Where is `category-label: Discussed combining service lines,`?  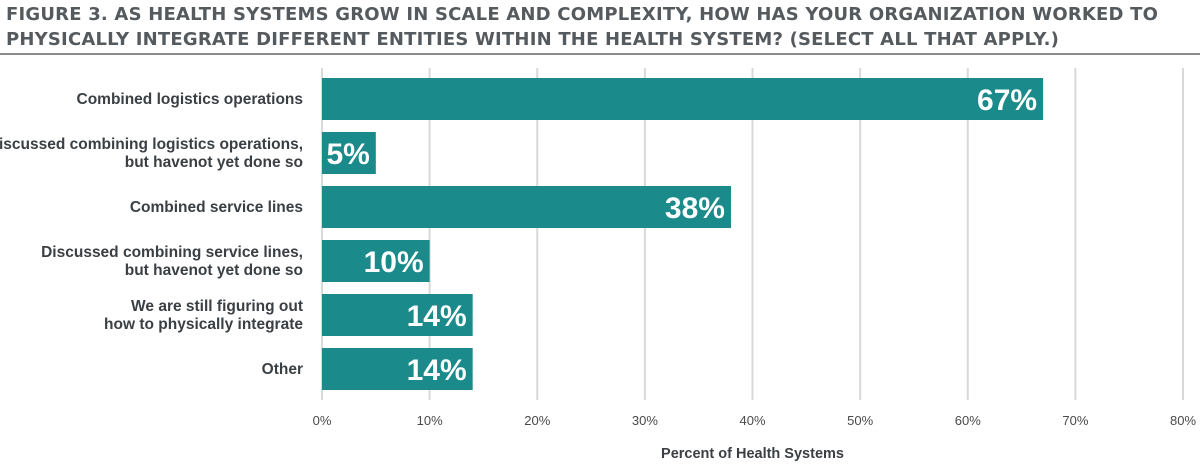 category-label: Discussed combining service lines, is located at coordinates (172, 252).